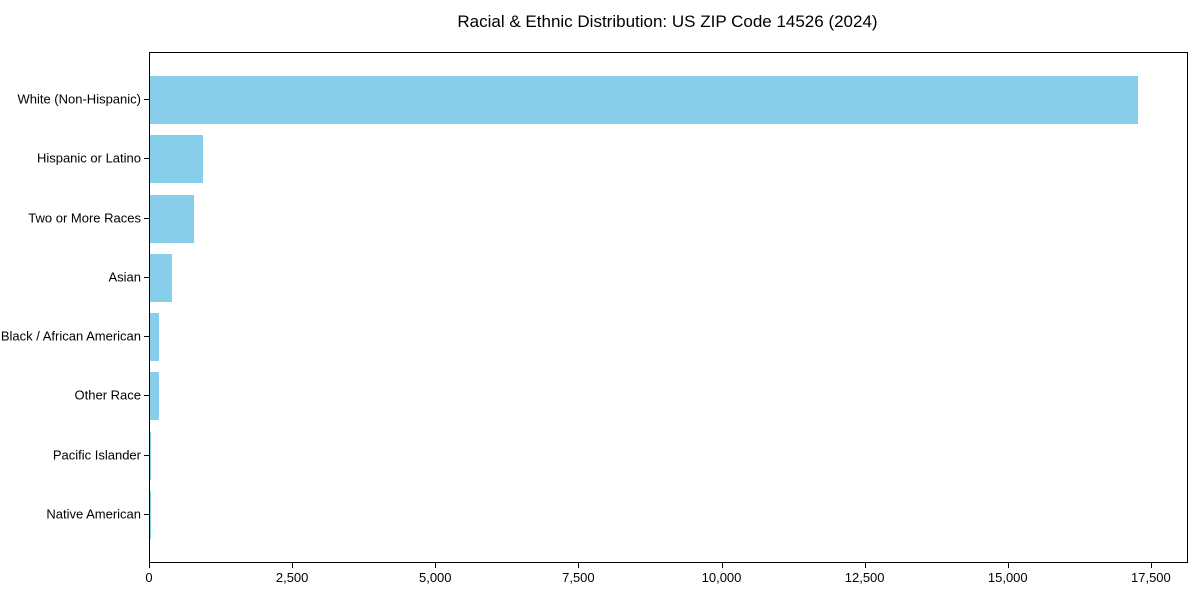  Describe the element at coordinates (435, 577) in the screenshot. I see `x-axis-tick-label: 5,000` at that location.